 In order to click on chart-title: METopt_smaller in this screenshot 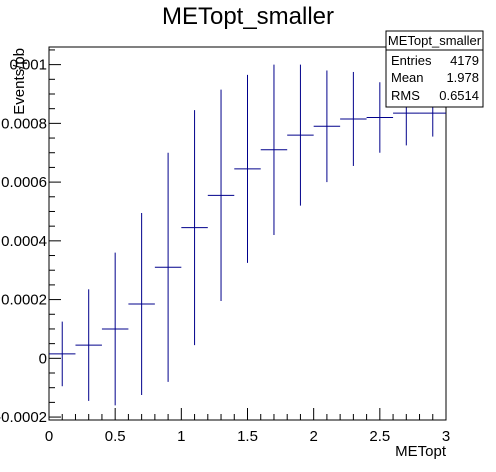, I will do `click(248, 16)`.